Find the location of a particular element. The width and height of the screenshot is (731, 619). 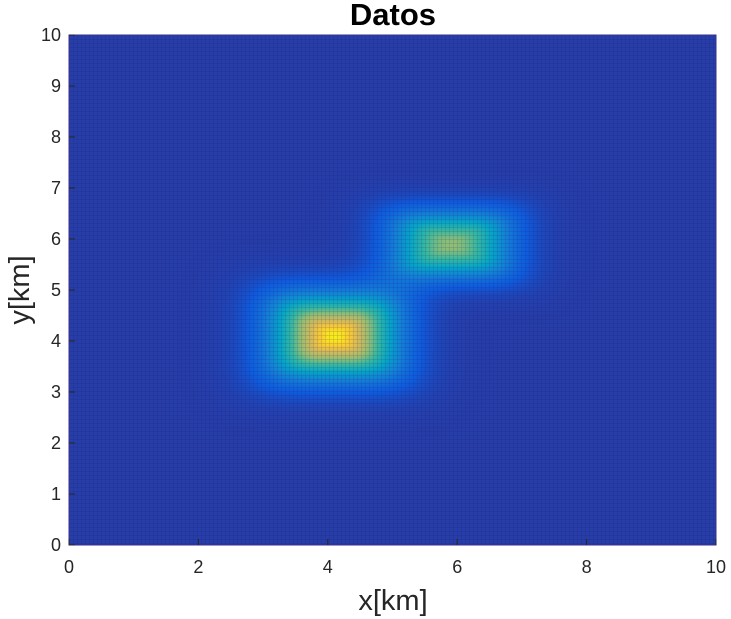

x-axis-label: x[km] is located at coordinates (392, 601).